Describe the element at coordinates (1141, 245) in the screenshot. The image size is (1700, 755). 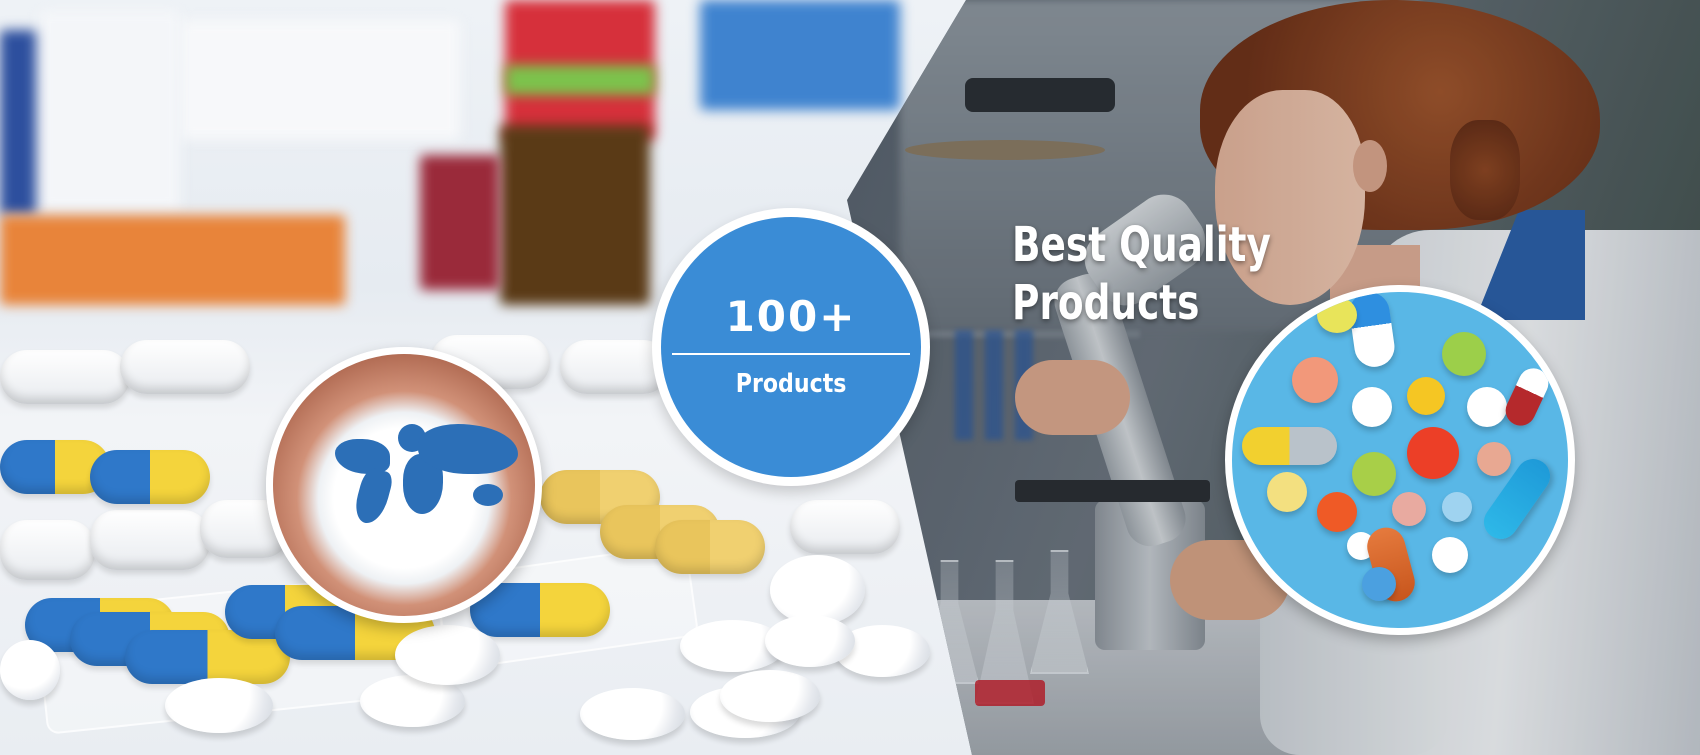
I see `headline-line-1: Best Quality` at that location.